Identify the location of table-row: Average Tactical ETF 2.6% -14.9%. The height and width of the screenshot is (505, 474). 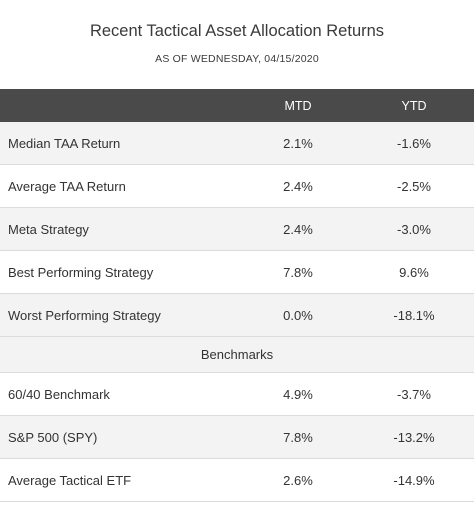
(237, 480).